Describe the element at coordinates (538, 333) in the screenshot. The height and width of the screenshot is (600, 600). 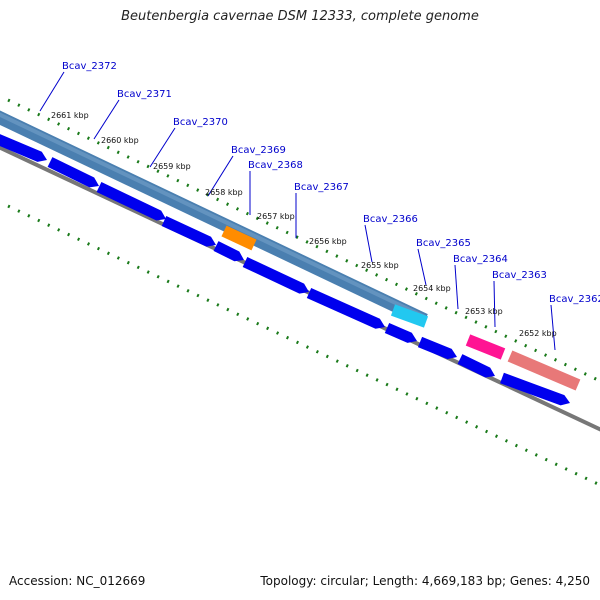
I see `kbp-tick-label: 2652 kbp` at that location.